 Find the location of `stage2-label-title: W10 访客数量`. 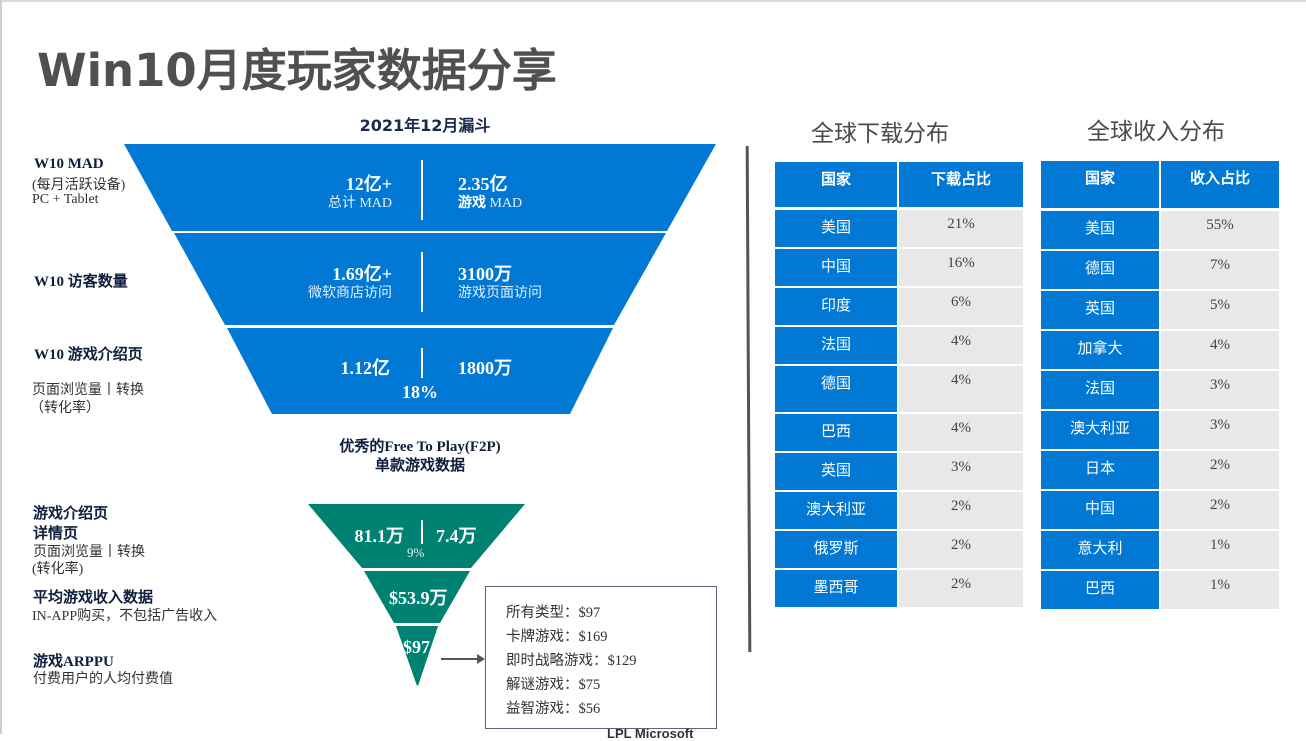

stage2-label-title: W10 访客数量 is located at coordinates (81, 282).